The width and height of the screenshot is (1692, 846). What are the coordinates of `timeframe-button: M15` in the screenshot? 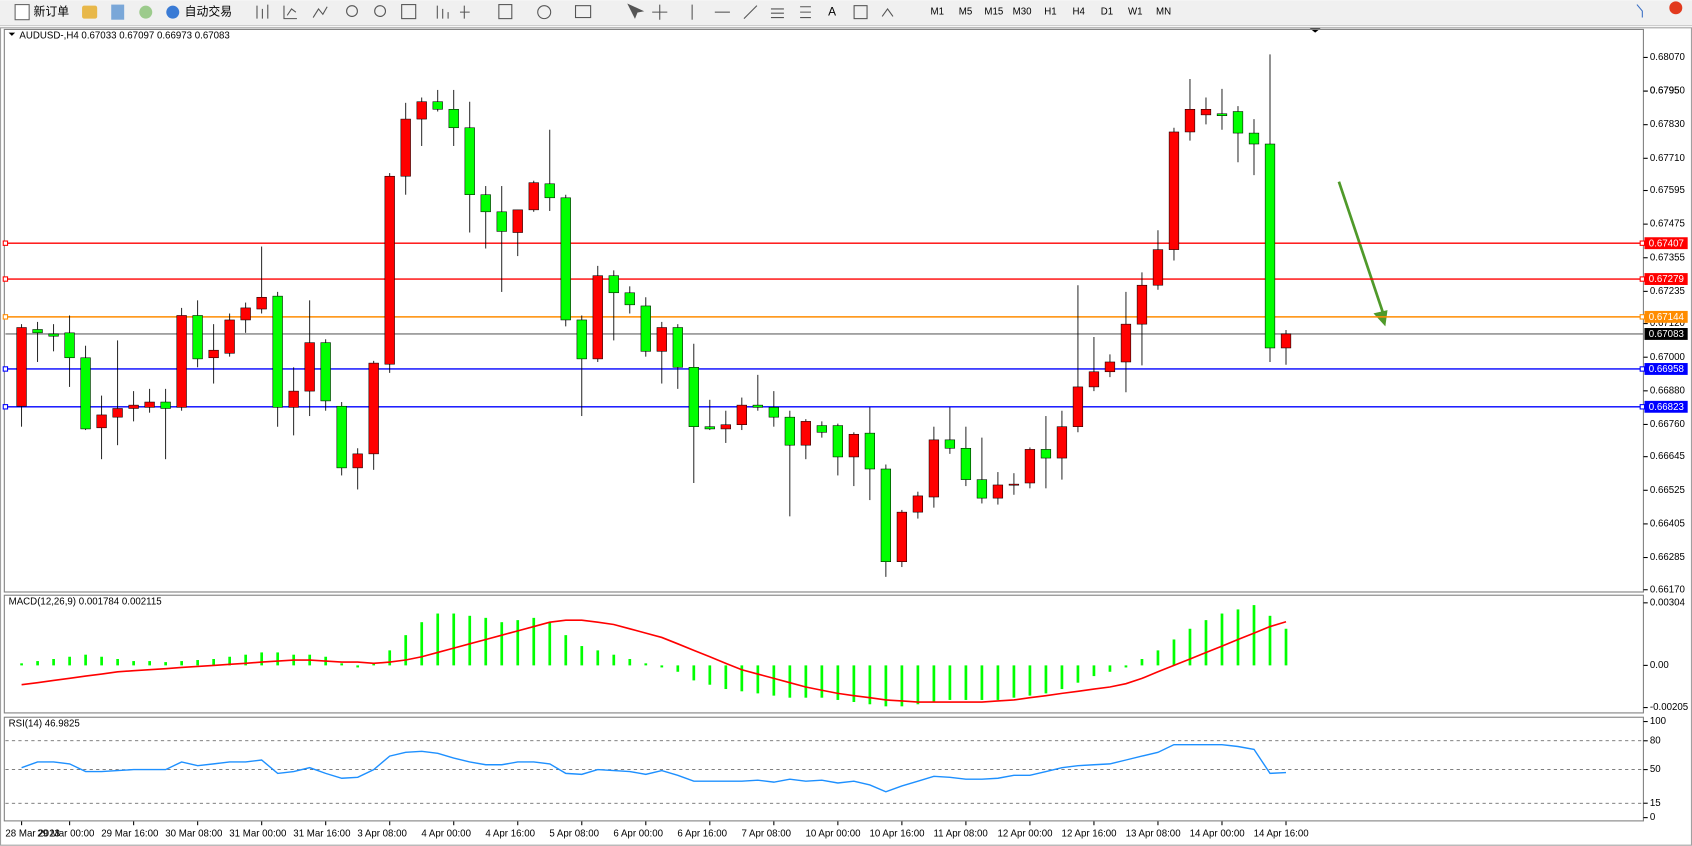 It's located at (993, 12).